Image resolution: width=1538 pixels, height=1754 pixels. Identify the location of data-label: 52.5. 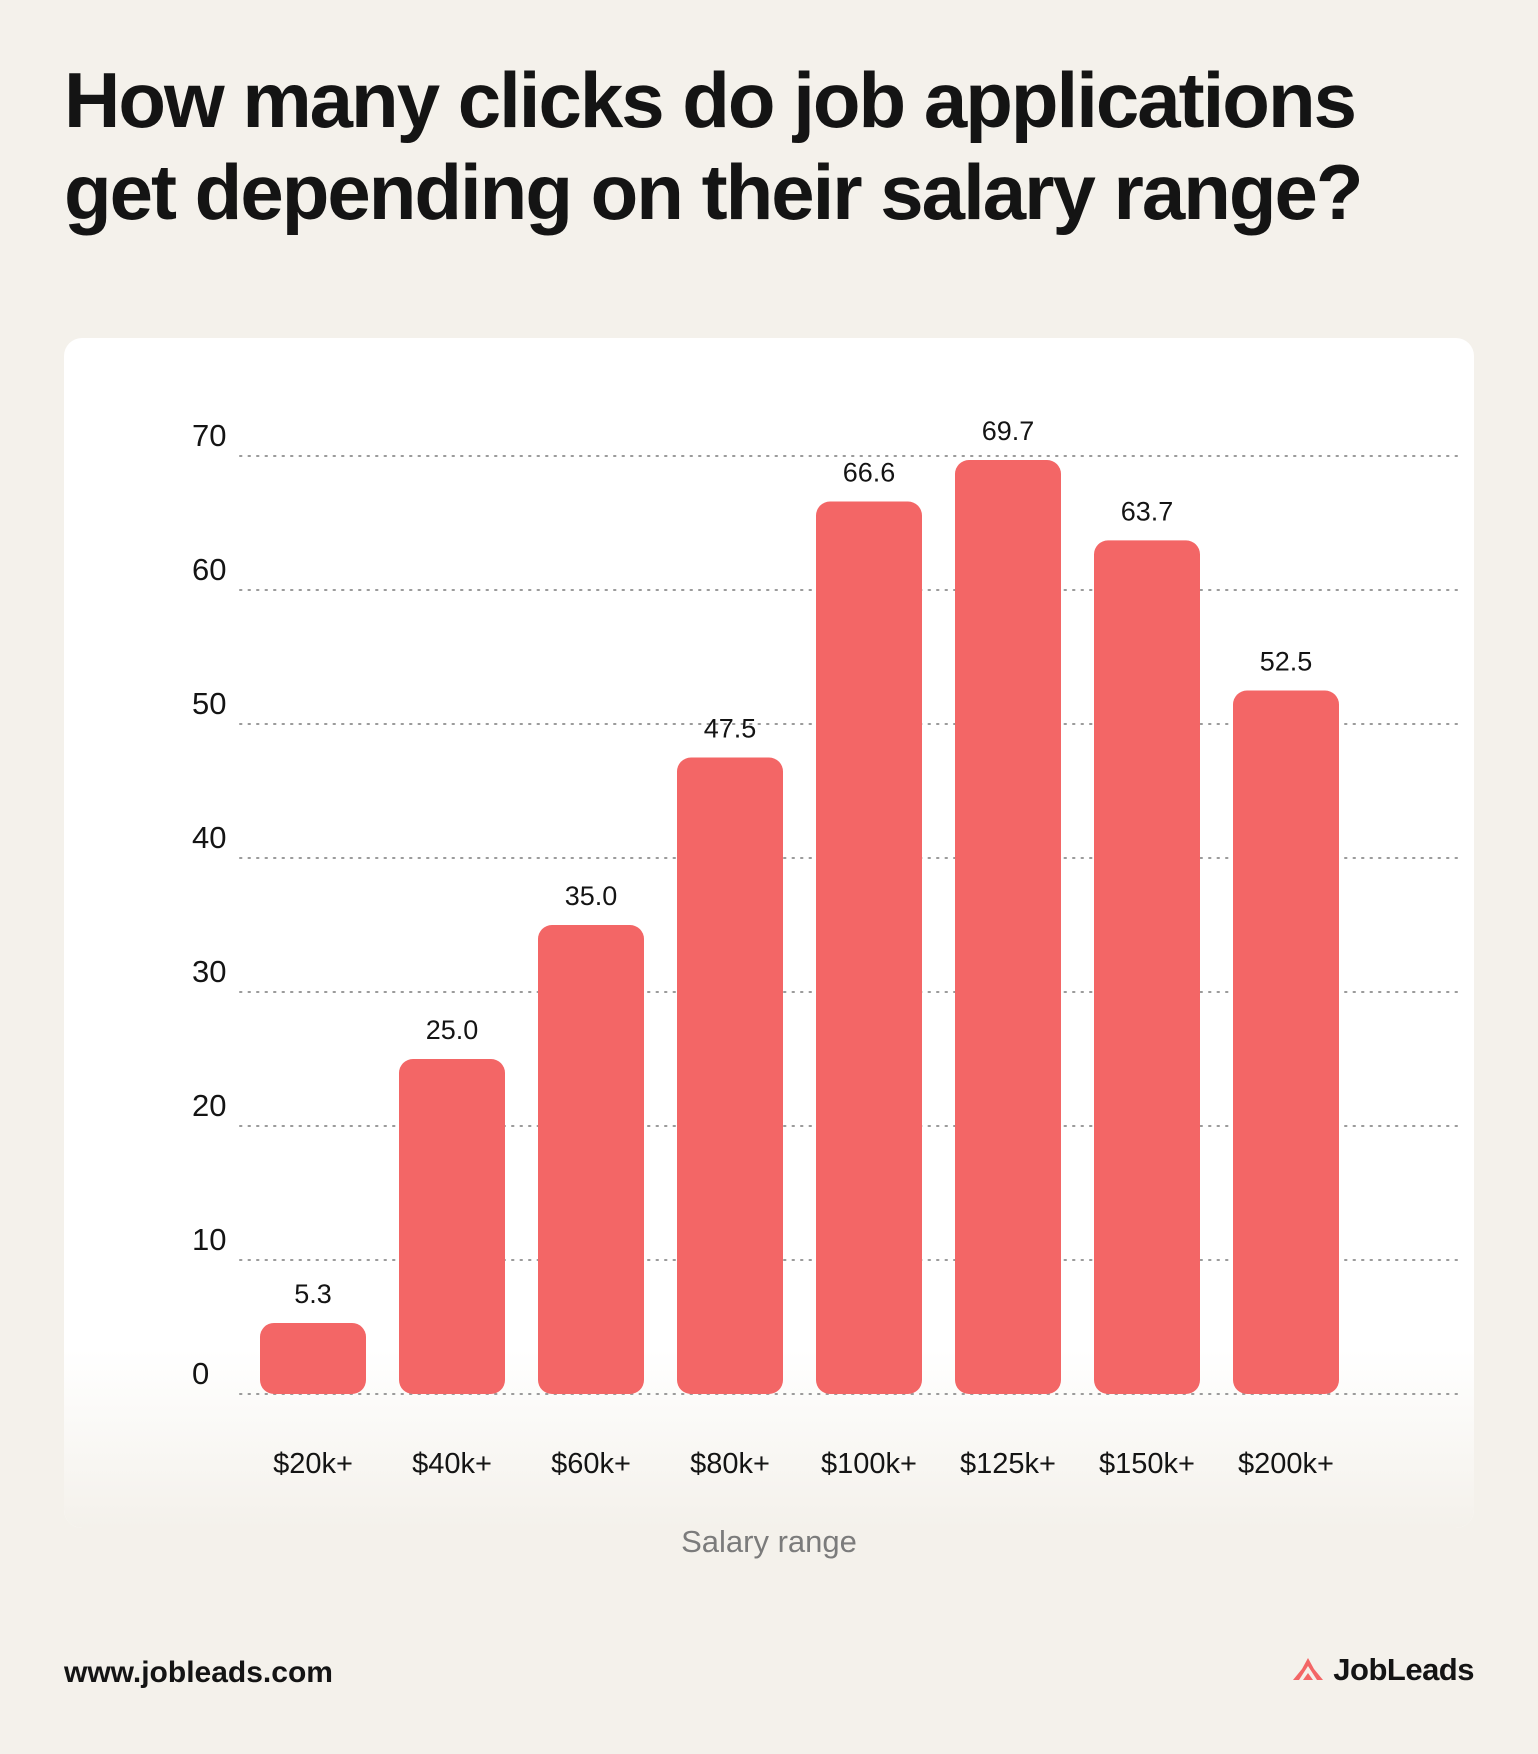
(1286, 662).